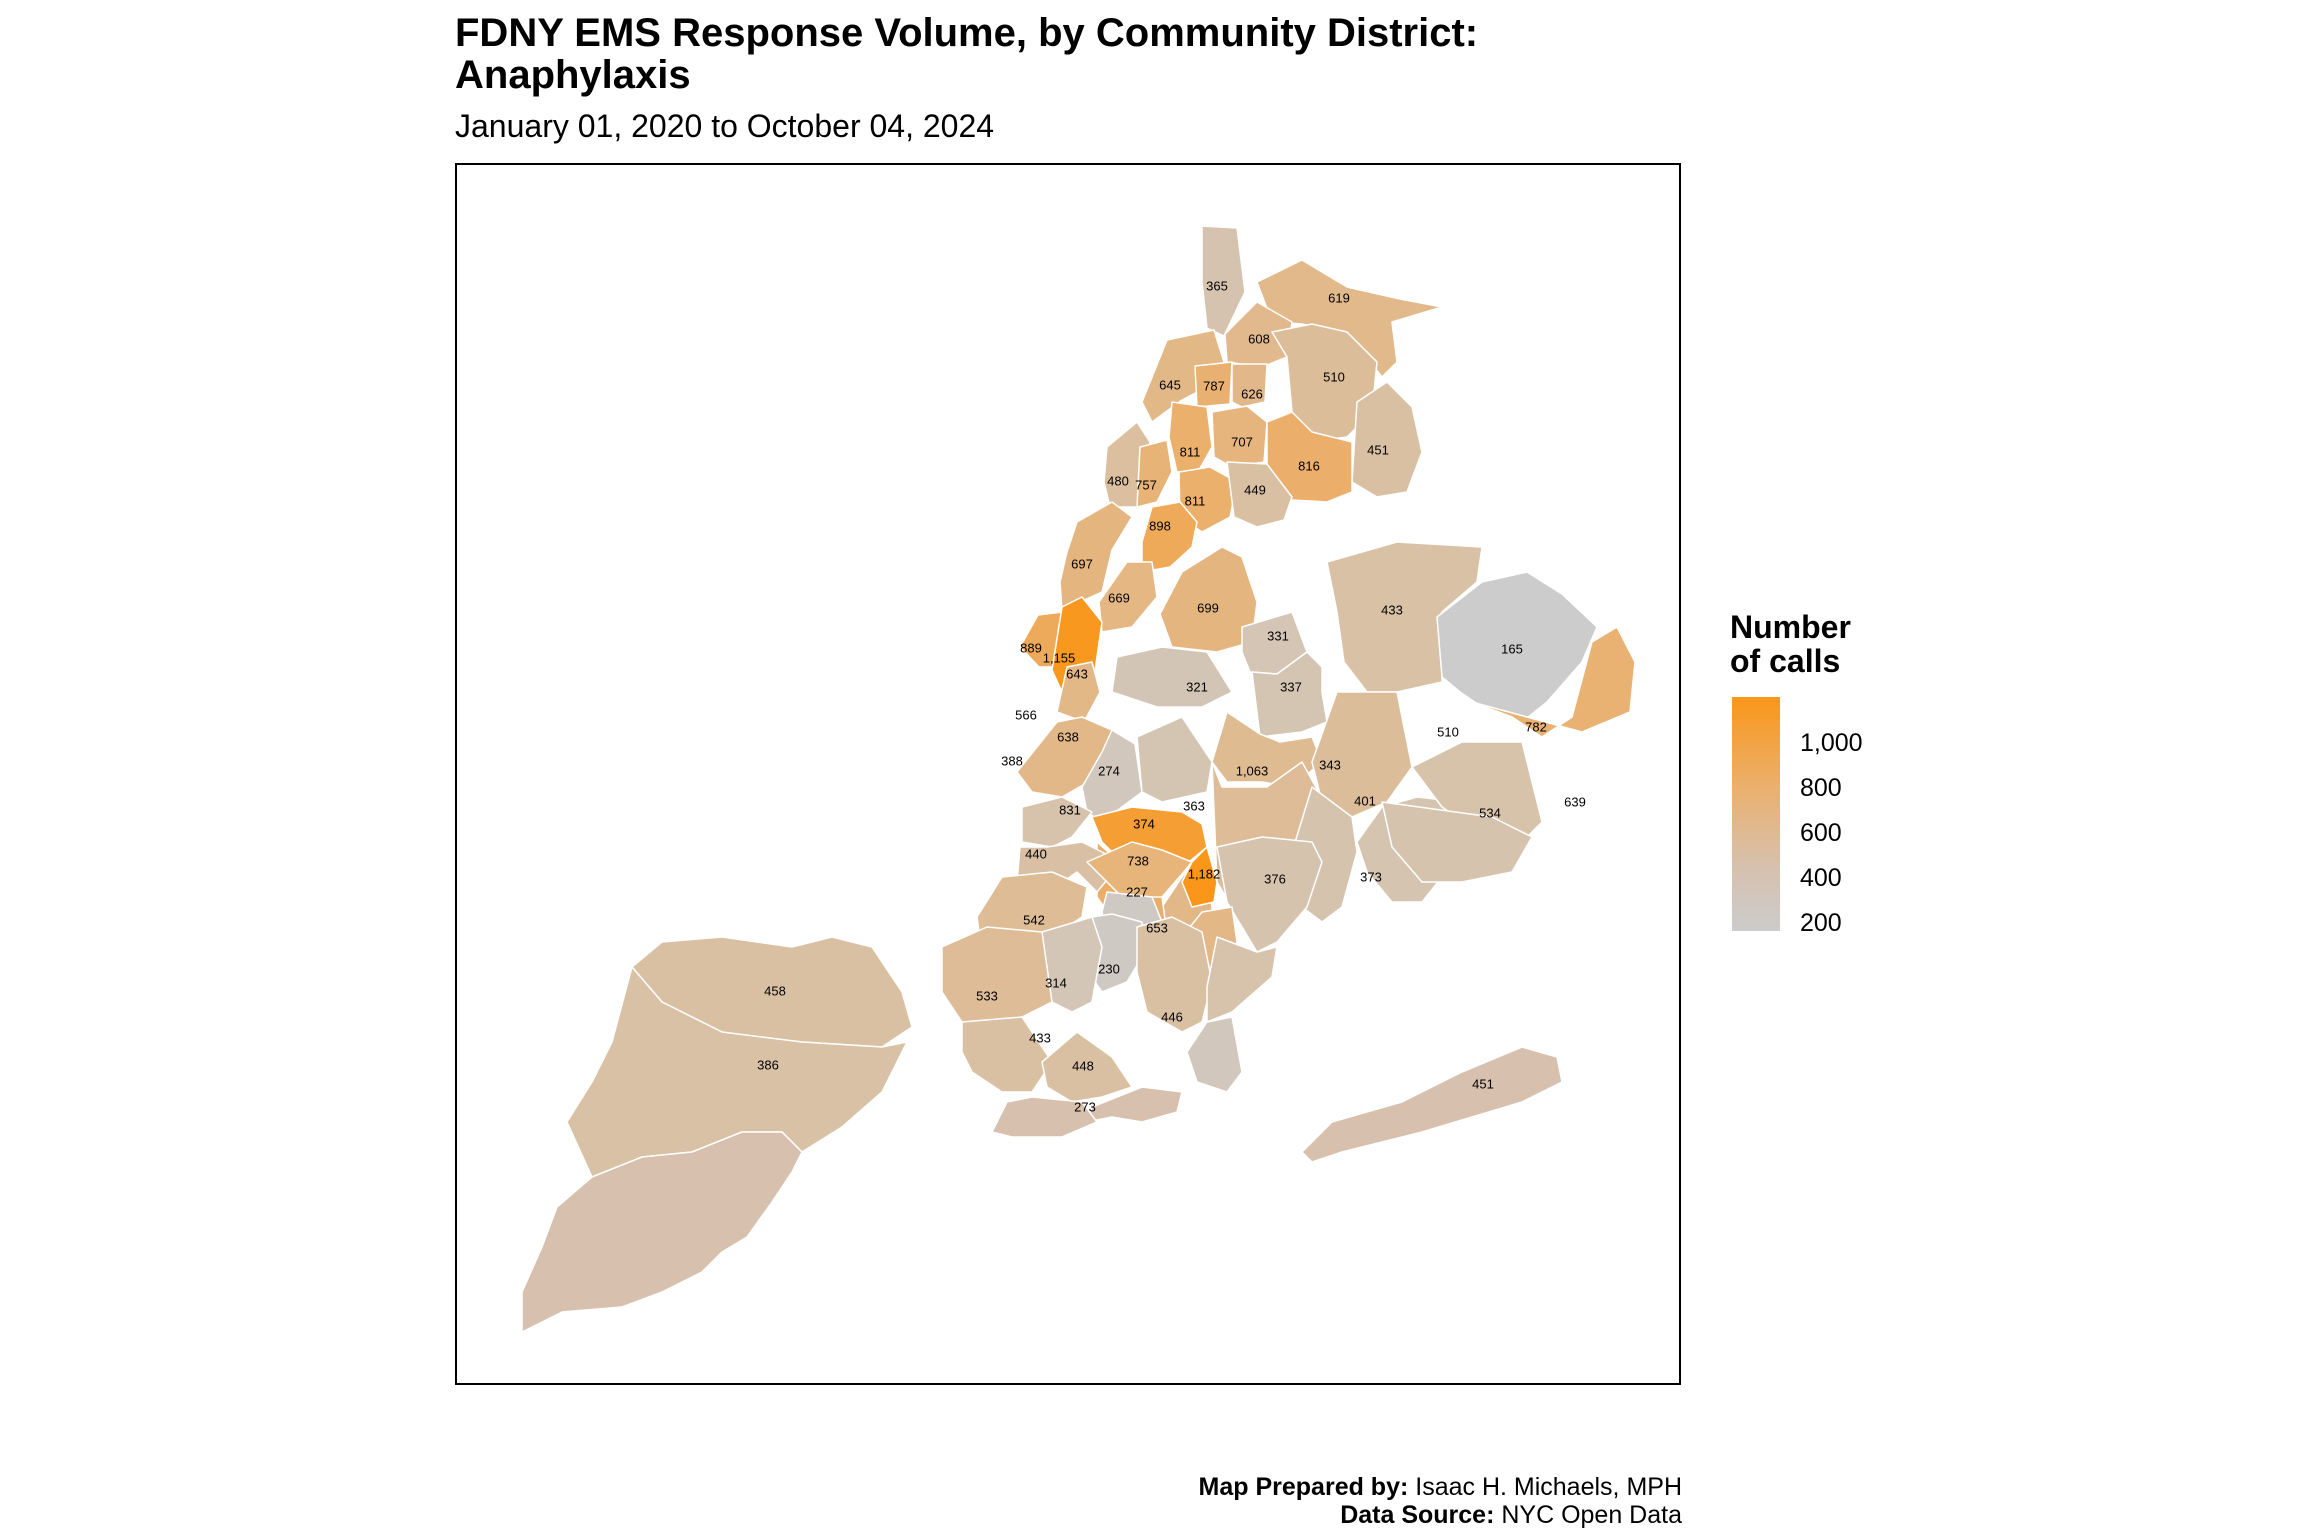 This screenshot has width=2304, height=1536. What do you see at coordinates (1036, 853) in the screenshot?
I see `district-call-count-label: 440` at bounding box center [1036, 853].